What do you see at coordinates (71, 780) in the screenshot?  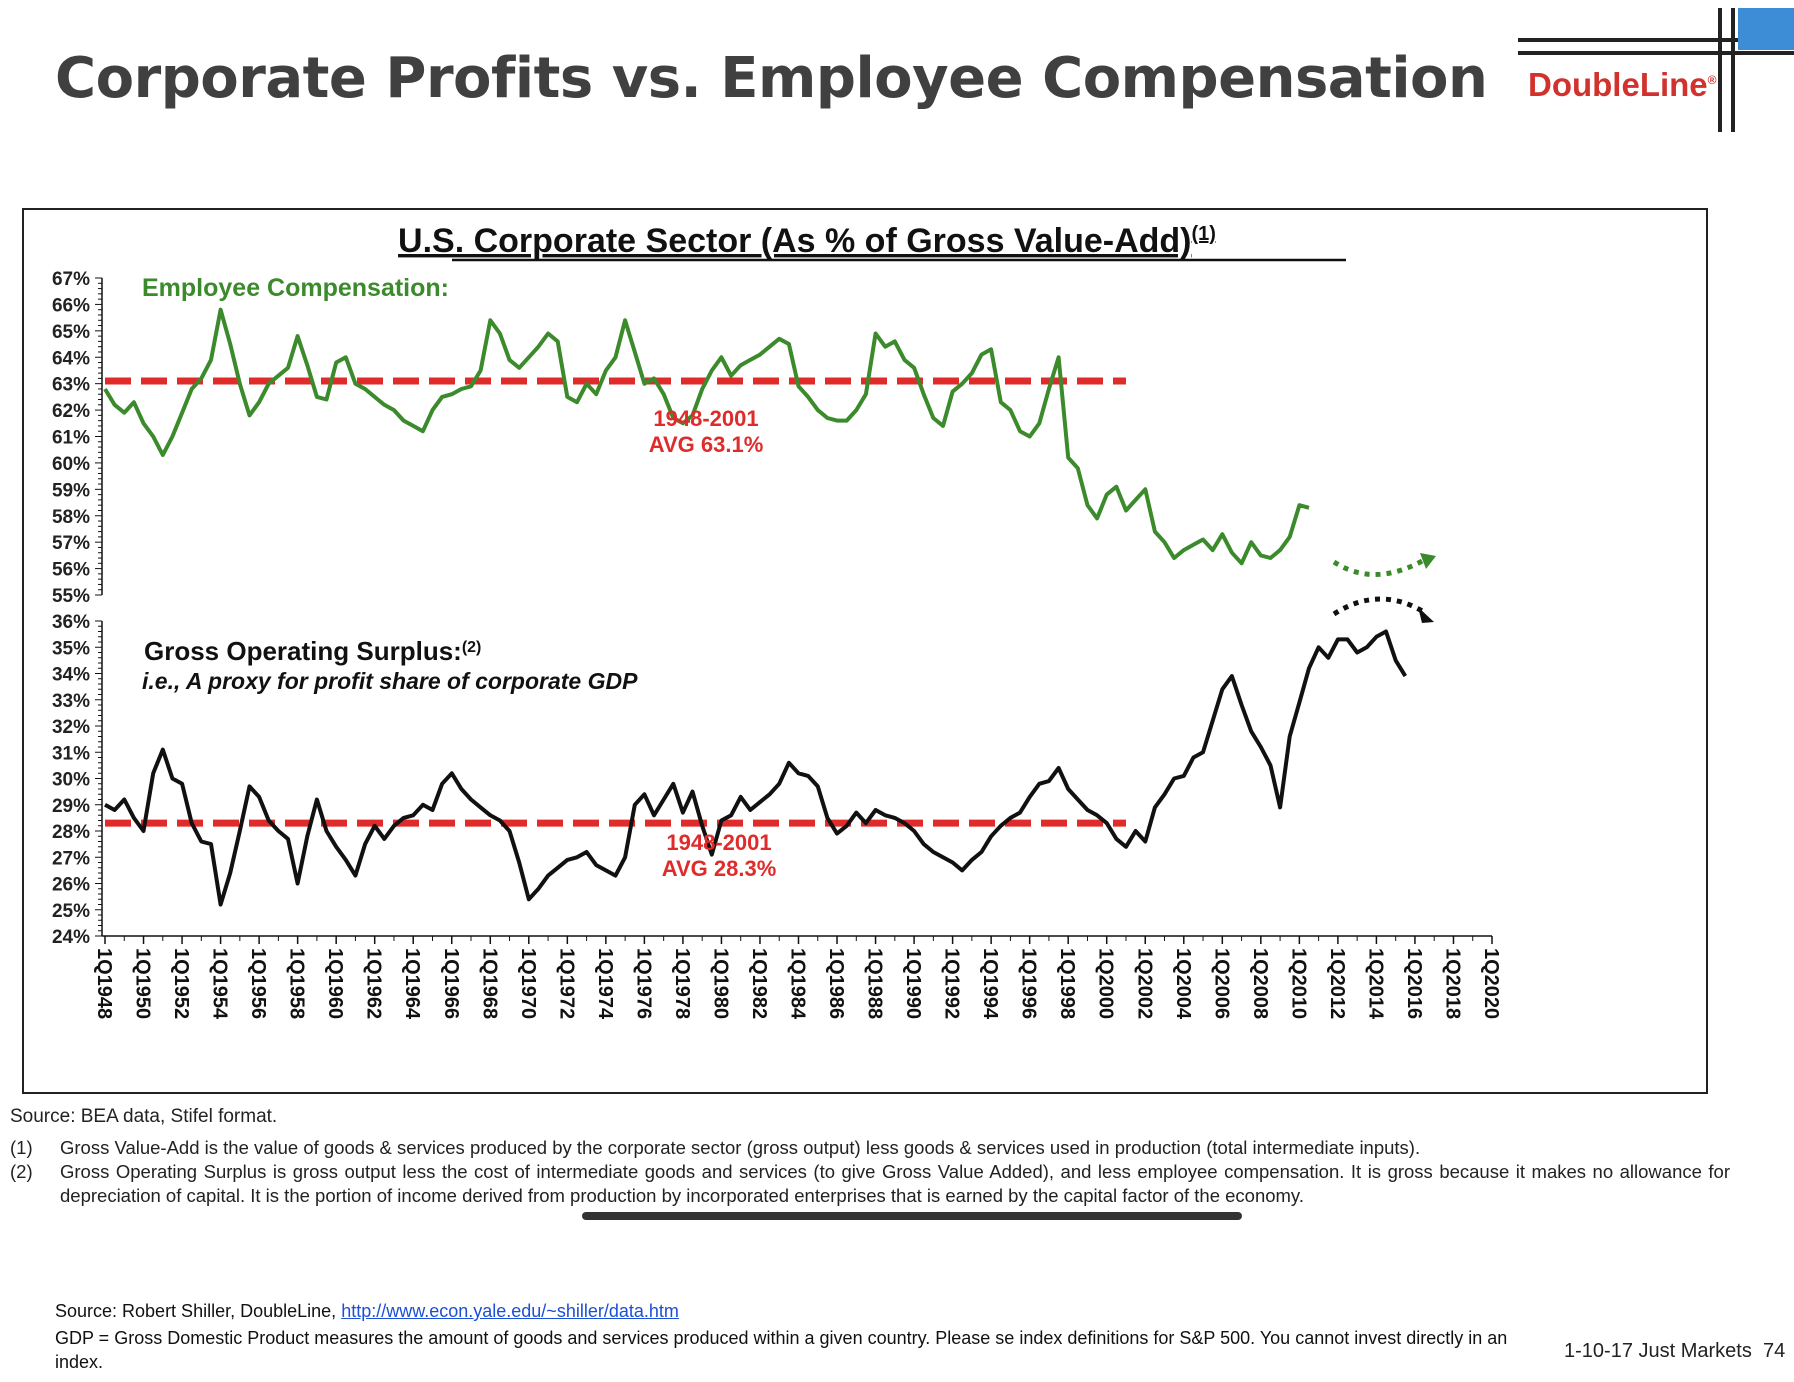 I see `y-tick-label: 30%` at bounding box center [71, 780].